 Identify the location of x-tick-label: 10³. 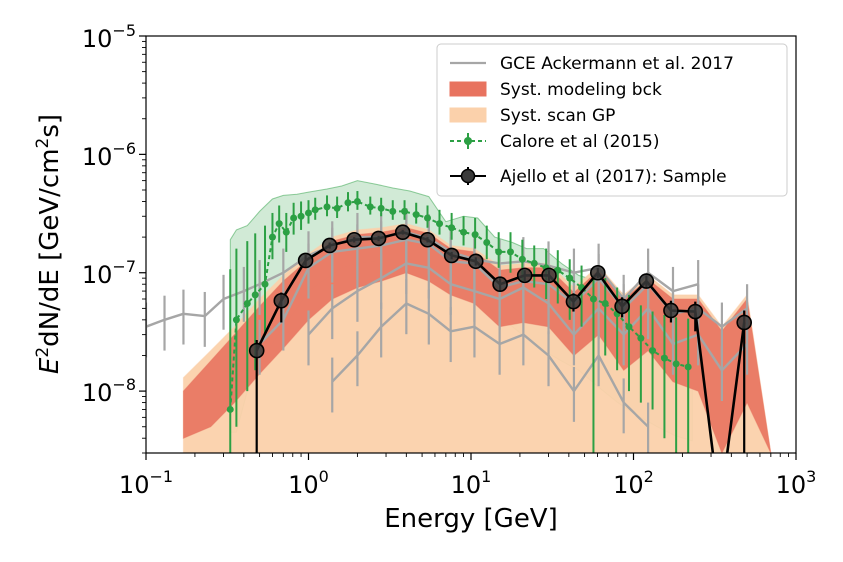
(796, 483).